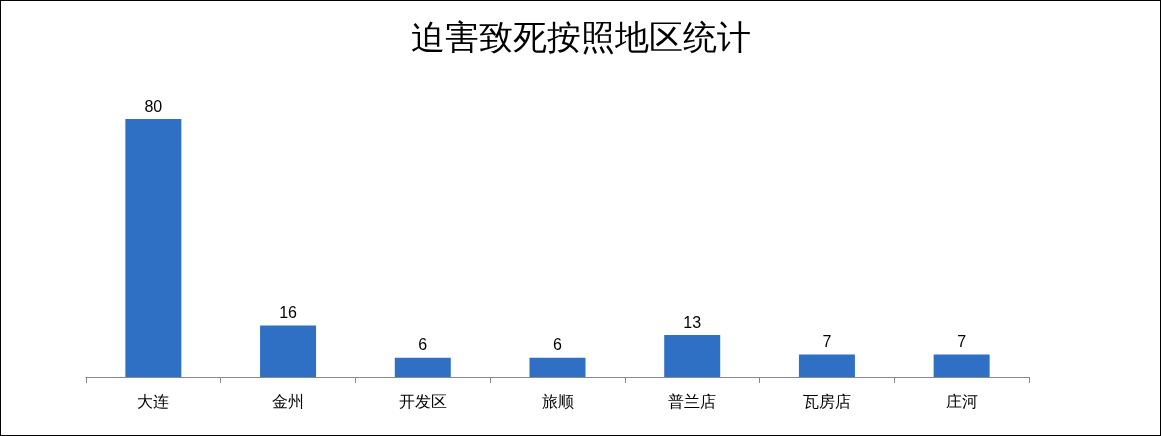 The width and height of the screenshot is (1161, 436). What do you see at coordinates (422, 401) in the screenshot?
I see `x-tick-label: 开发区` at bounding box center [422, 401].